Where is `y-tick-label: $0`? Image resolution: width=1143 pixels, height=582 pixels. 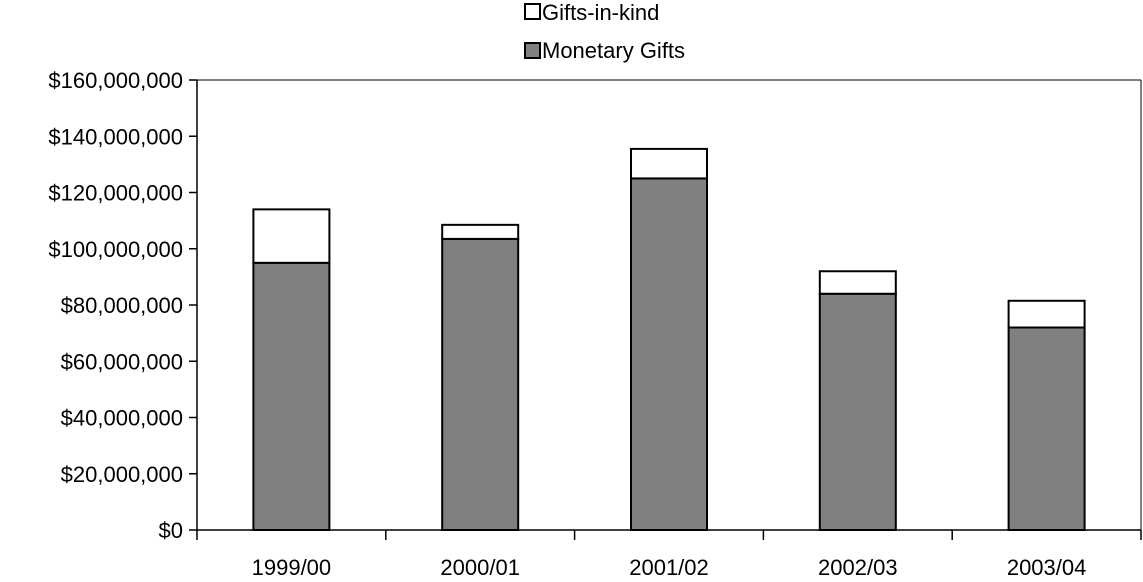 y-tick-label: $0 is located at coordinates (171, 530).